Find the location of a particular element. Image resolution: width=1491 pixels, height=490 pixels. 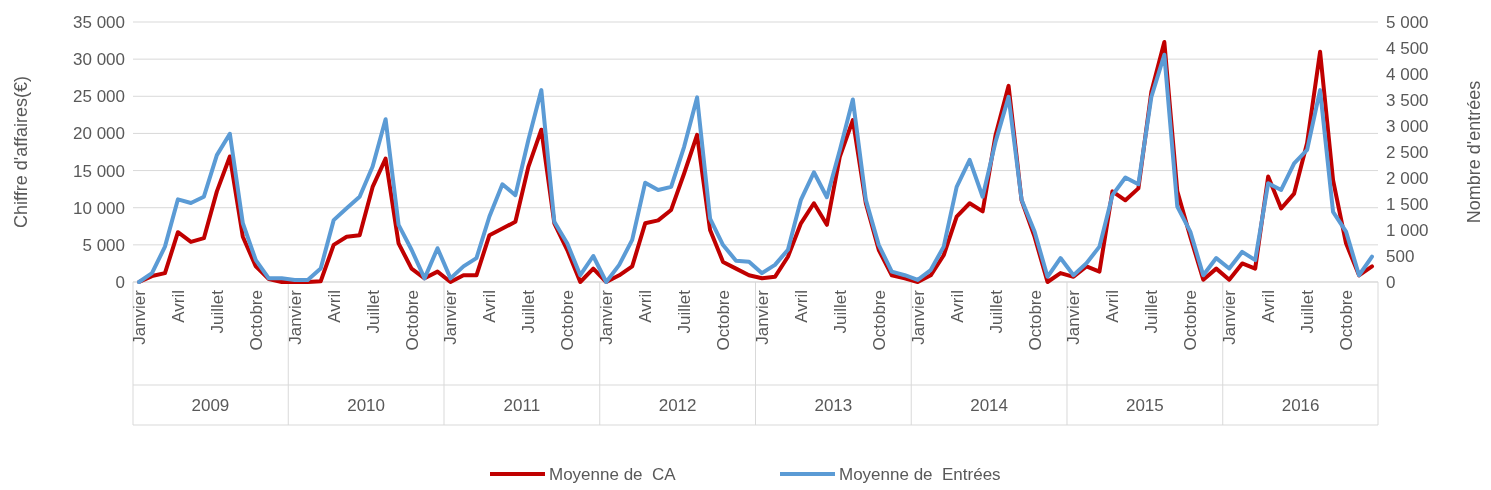

y2-tick-label: 2 000 is located at coordinates (1407, 178).